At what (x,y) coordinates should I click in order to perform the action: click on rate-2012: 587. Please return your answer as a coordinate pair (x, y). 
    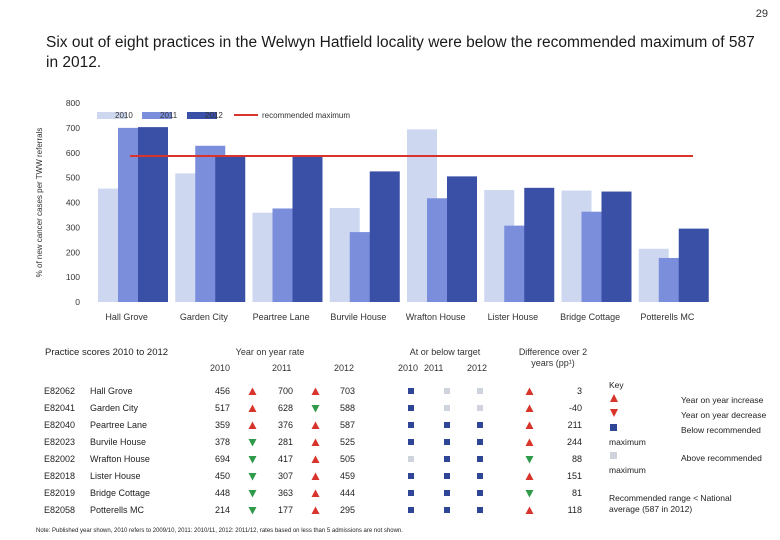
    Looking at the image, I should click on (347, 425).